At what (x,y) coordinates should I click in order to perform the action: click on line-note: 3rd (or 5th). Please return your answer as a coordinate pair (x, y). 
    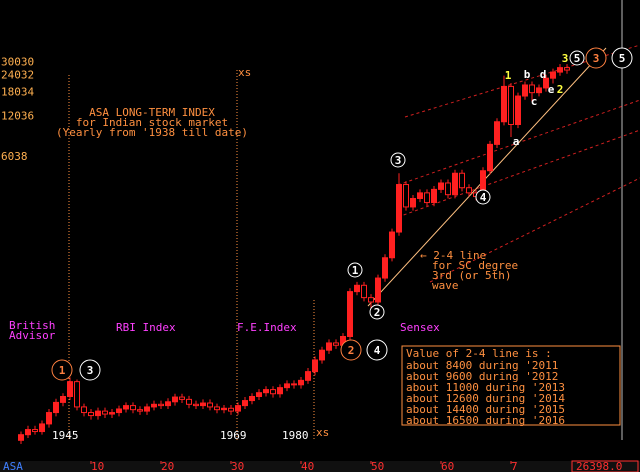
    Looking at the image, I should click on (471, 275).